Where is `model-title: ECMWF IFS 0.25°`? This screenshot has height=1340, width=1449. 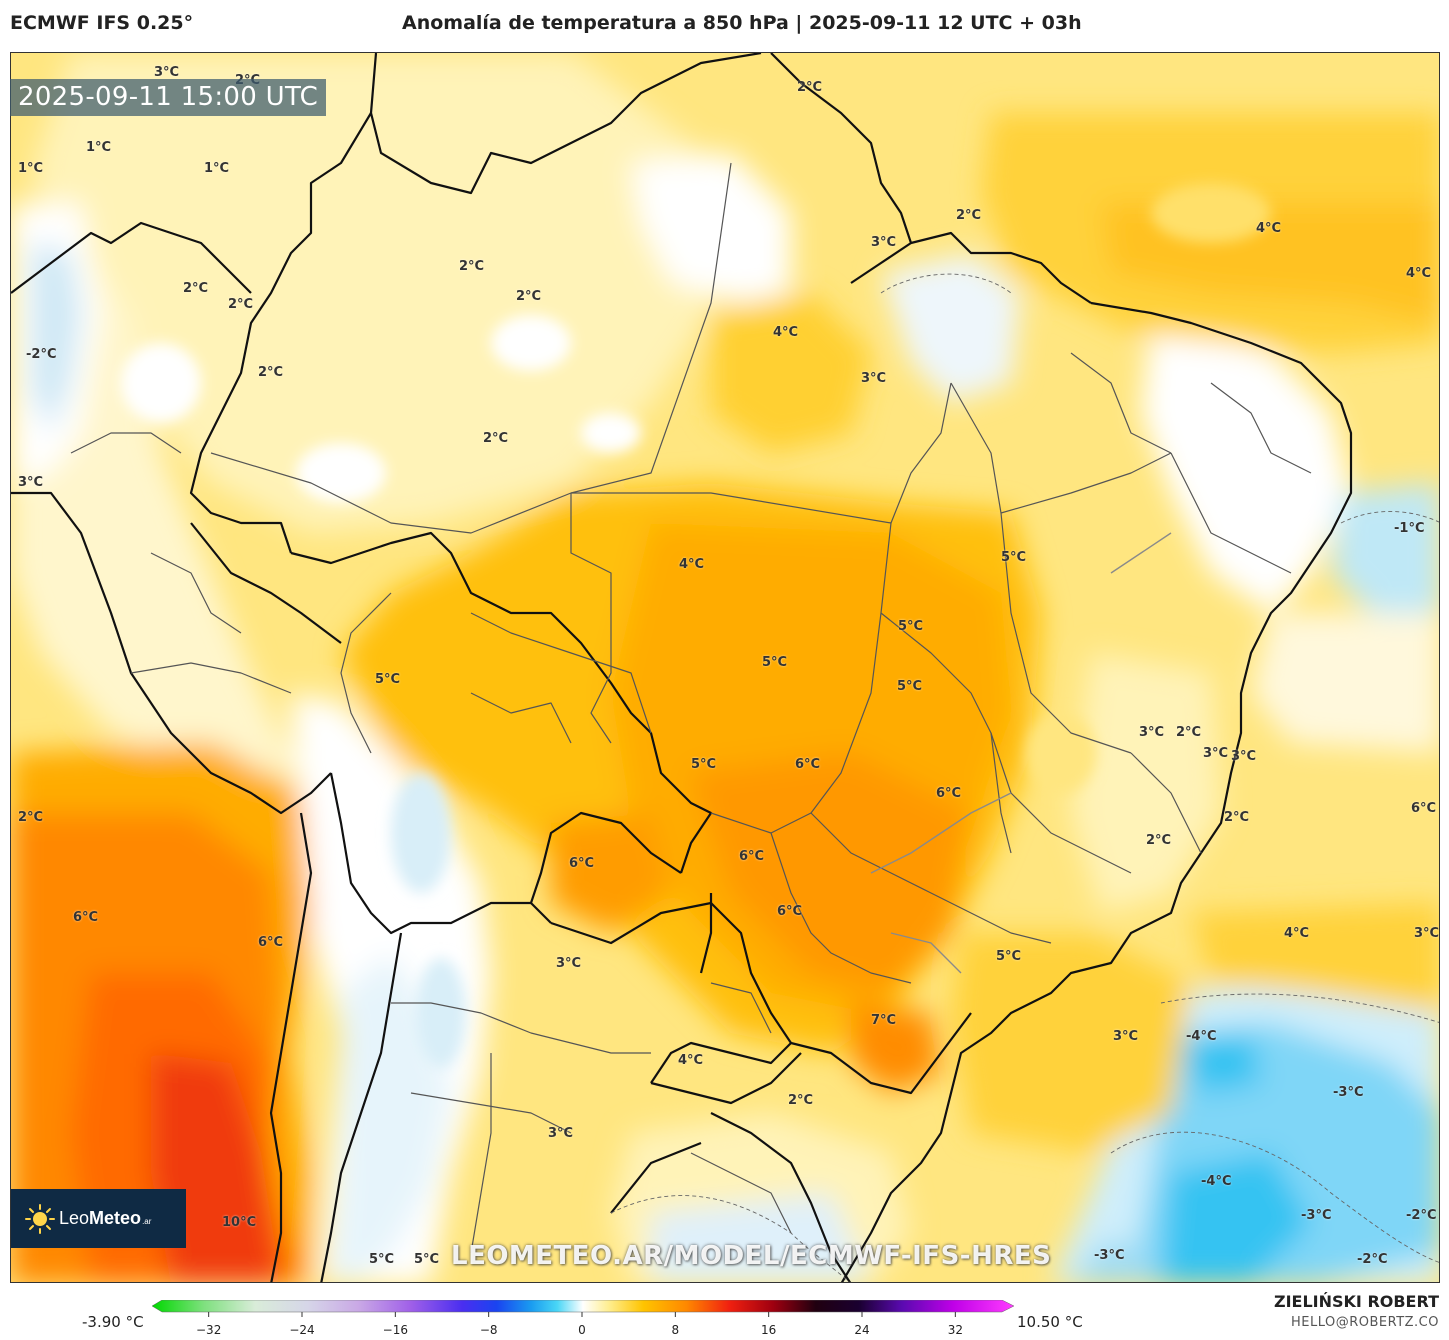 model-title: ECMWF IFS 0.25° is located at coordinates (102, 23).